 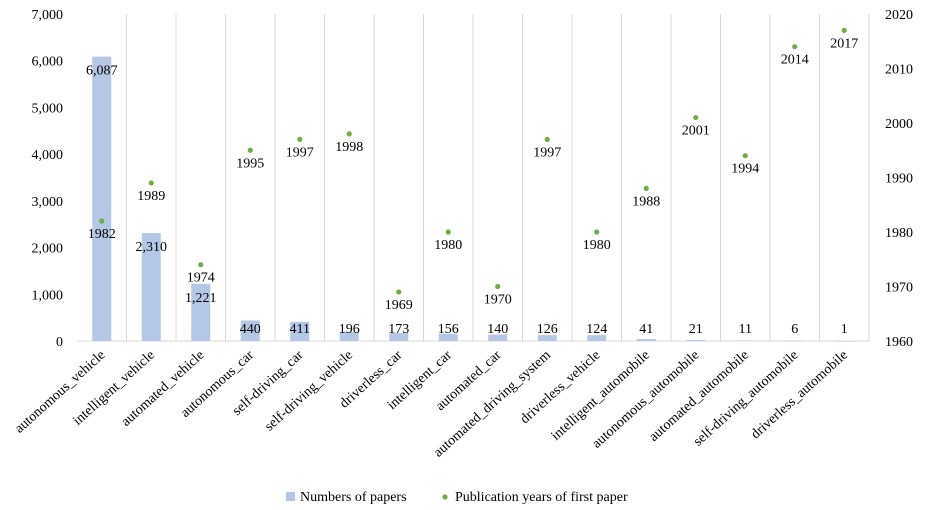 I want to click on year-value-label: 1994, so click(x=745, y=169).